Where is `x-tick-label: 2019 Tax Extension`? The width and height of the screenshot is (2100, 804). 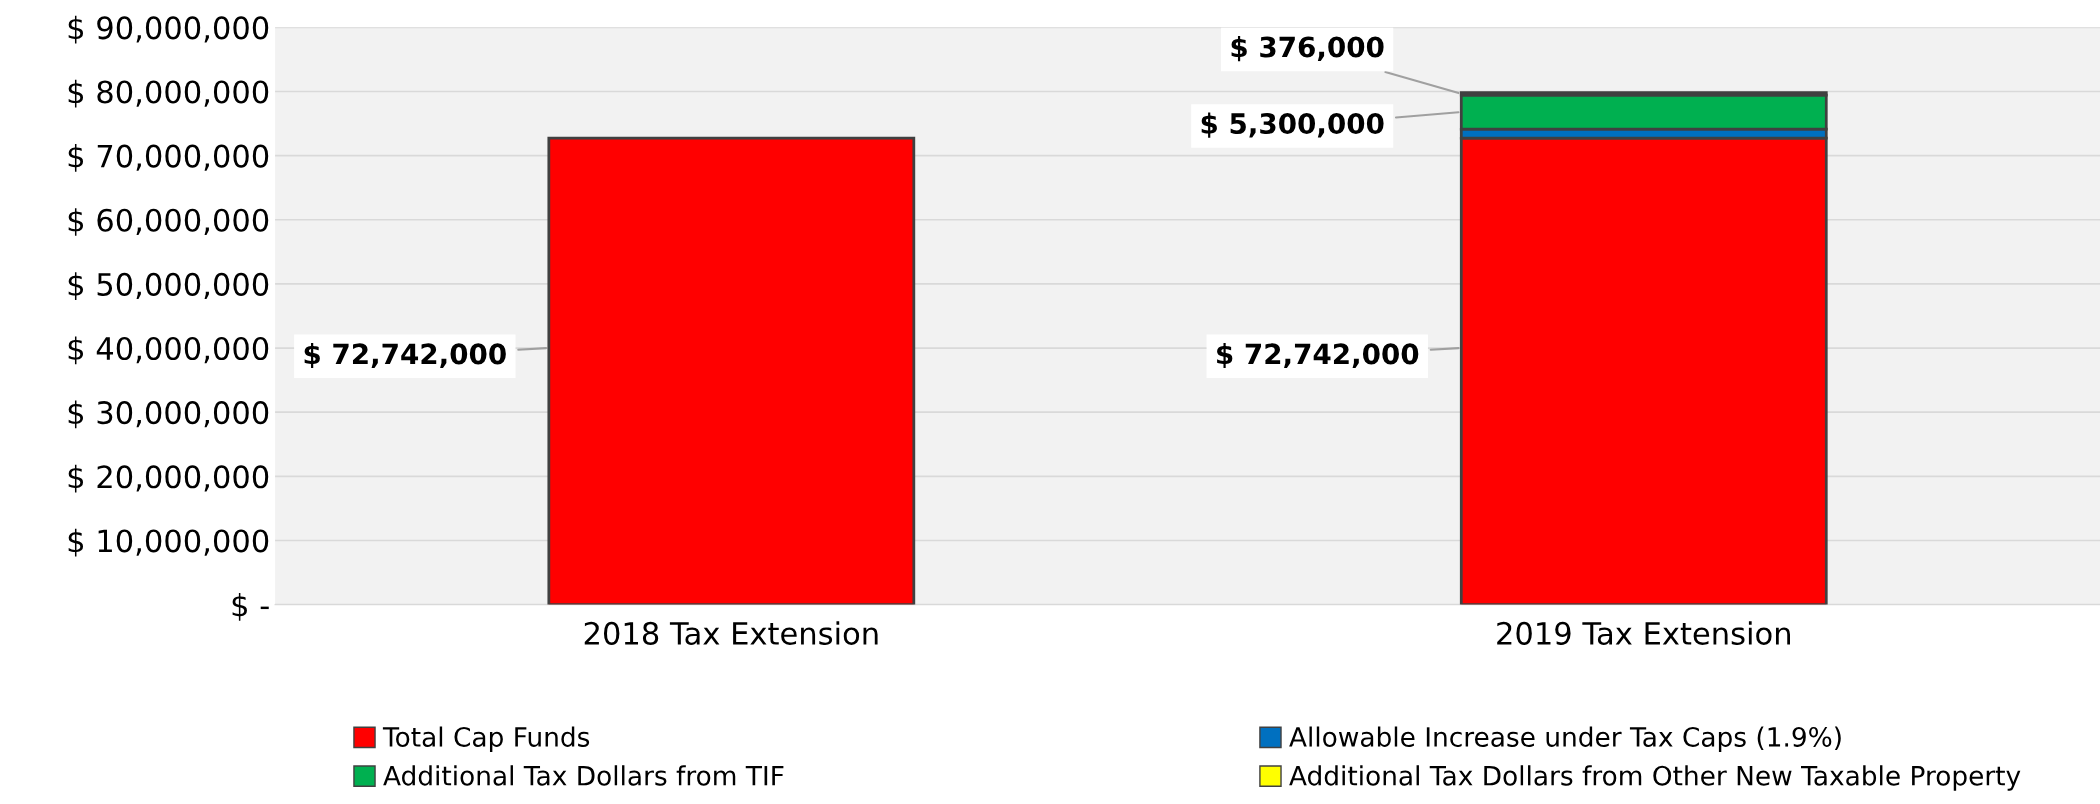
x-tick-label: 2019 Tax Extension is located at coordinates (1643, 633).